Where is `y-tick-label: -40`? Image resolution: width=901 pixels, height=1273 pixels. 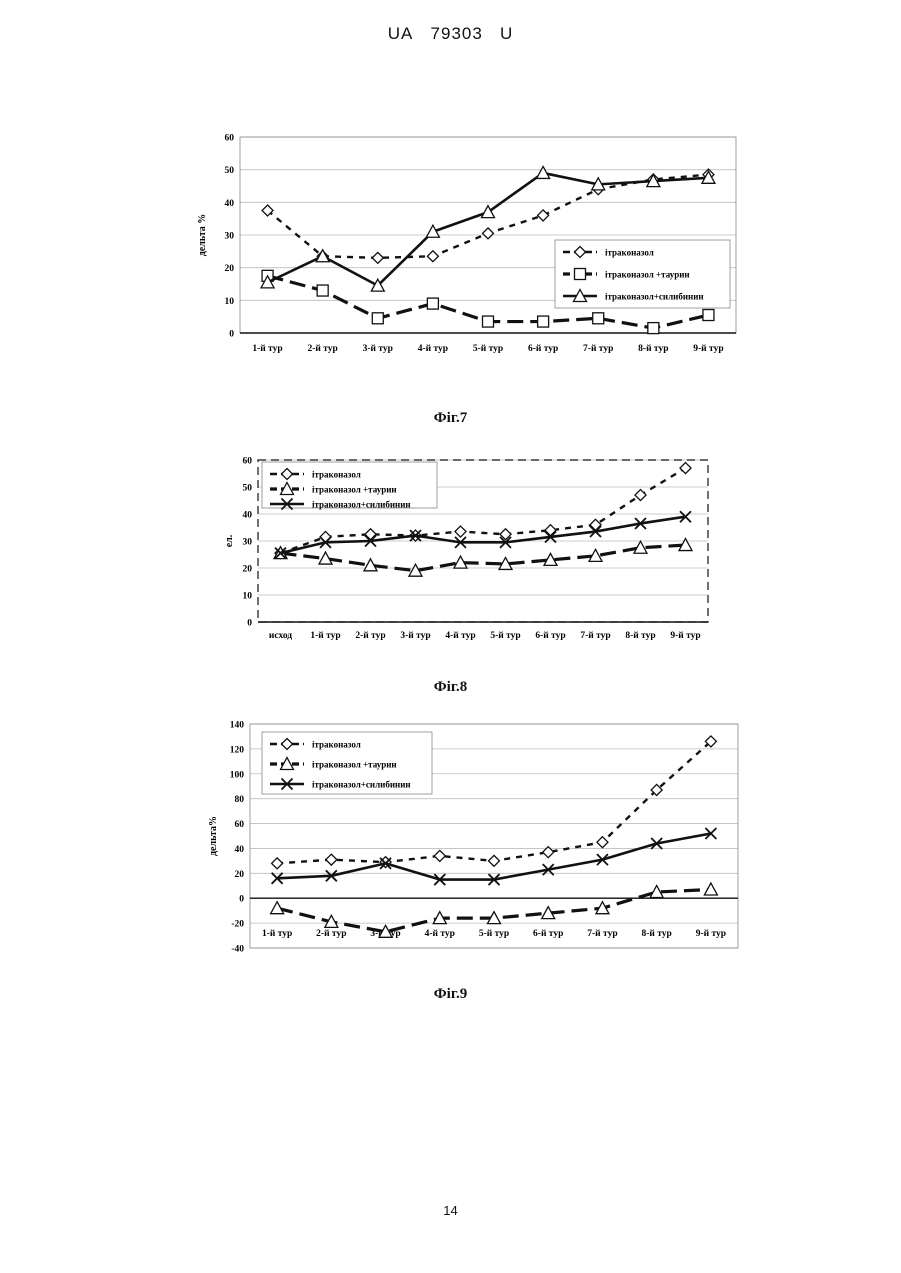
y-tick-label: -40 is located at coordinates (237, 950).